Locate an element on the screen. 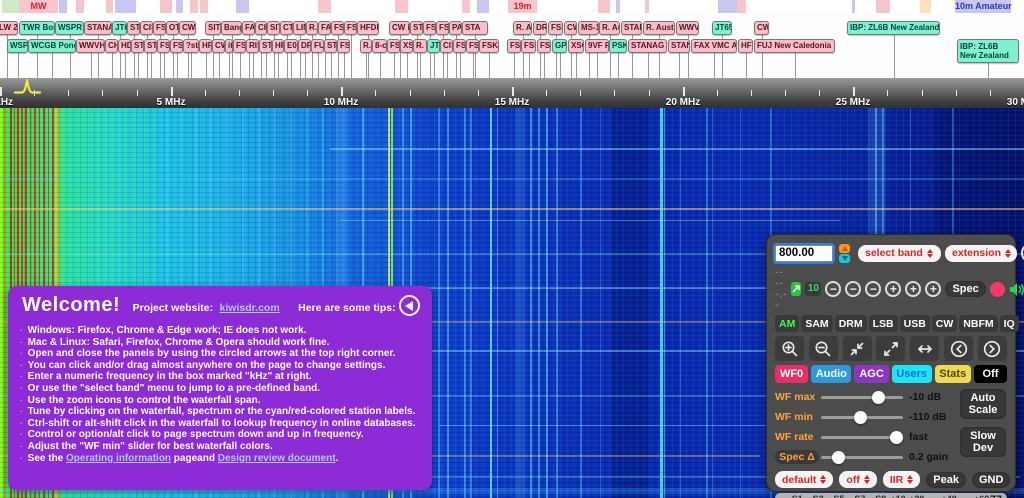 This screenshot has width=1024, height=498. collapse-panel-icon is located at coordinates (409, 305).